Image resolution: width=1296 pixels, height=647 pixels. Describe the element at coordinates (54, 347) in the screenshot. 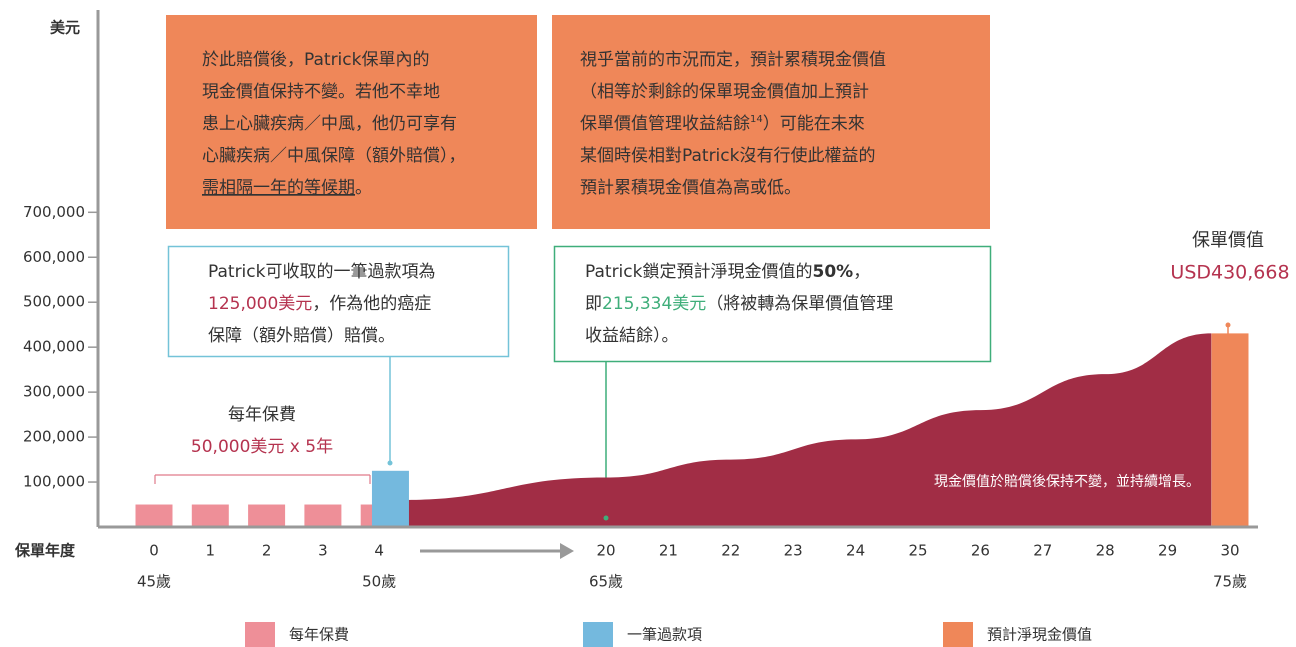

I see `y-tick-label: 400,000` at that location.